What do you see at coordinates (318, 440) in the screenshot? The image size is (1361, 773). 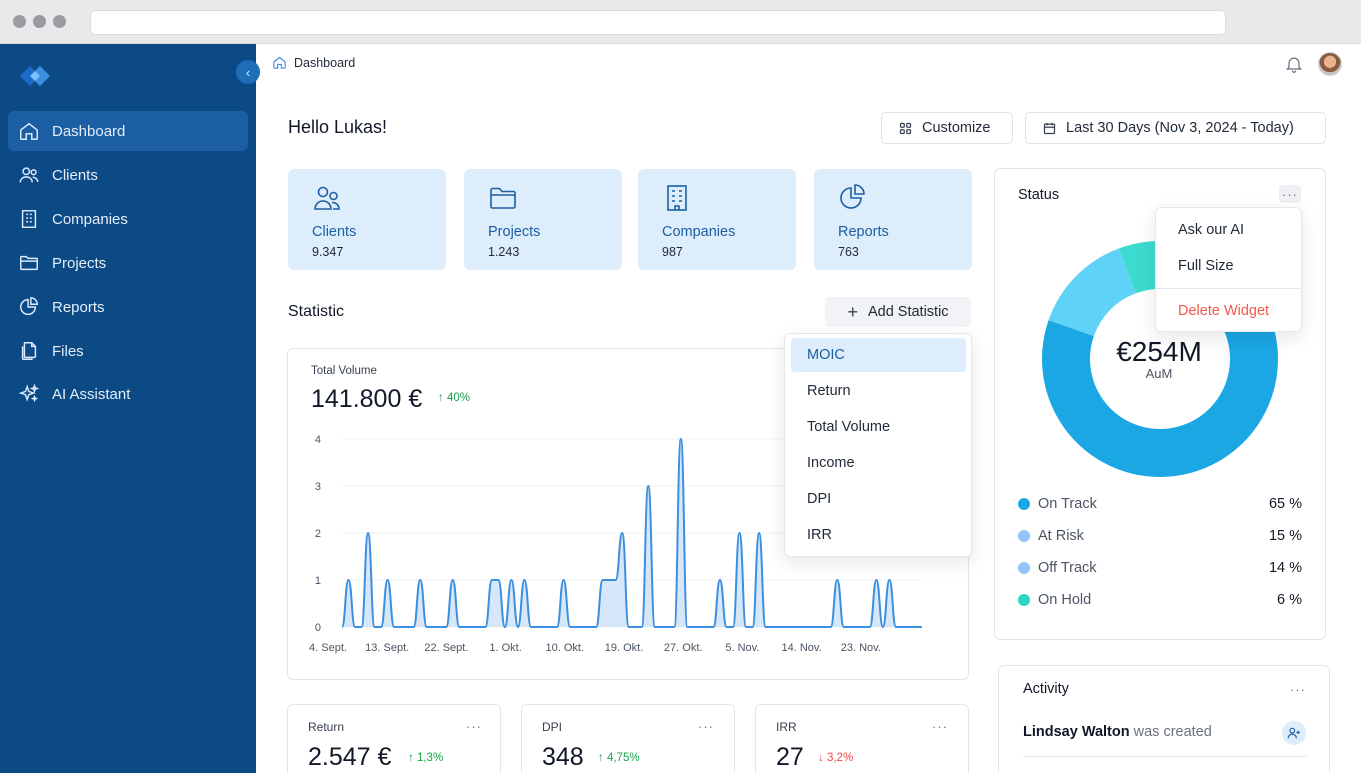 I see `y-tick-label: 4` at bounding box center [318, 440].